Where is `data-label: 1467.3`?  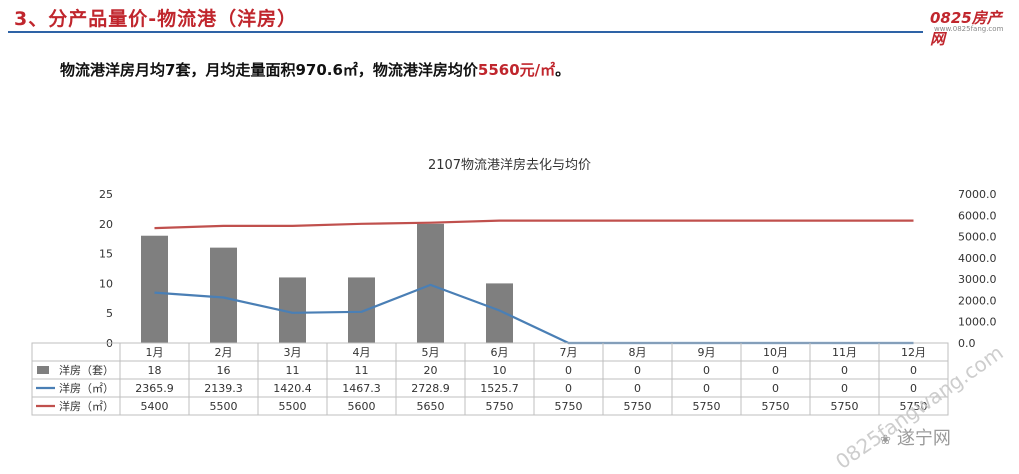 data-label: 1467.3 is located at coordinates (361, 388).